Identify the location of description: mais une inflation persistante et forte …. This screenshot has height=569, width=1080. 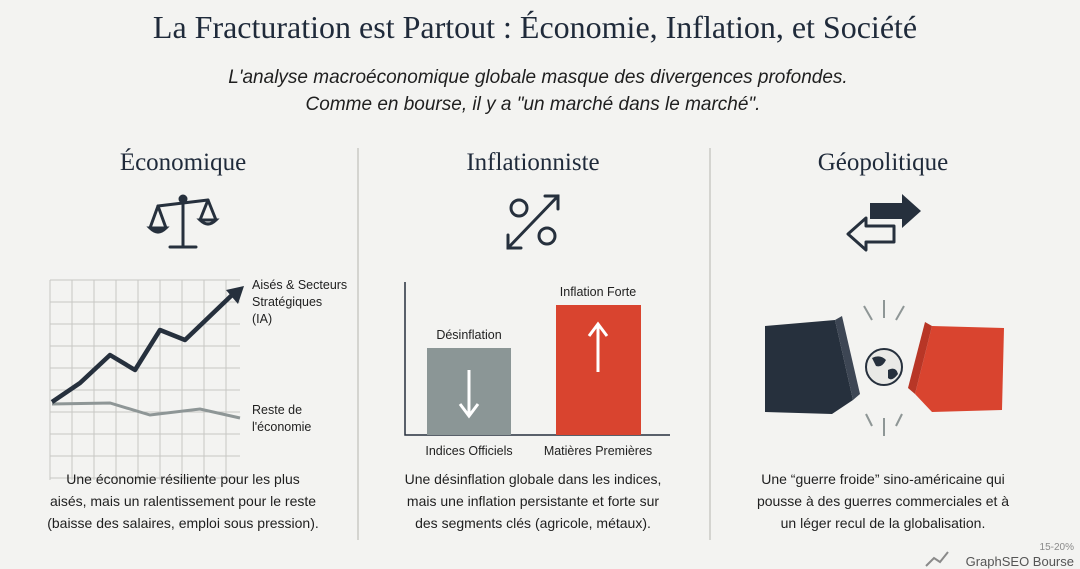
(533, 501).